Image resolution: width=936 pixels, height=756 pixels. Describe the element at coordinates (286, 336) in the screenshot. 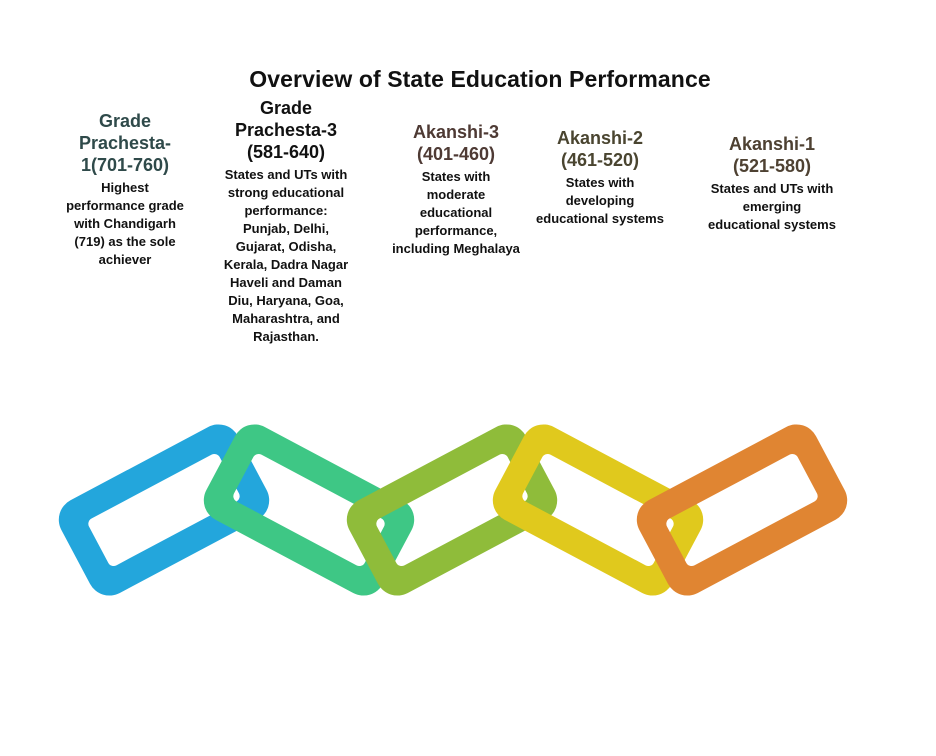

I see `link-2-description-line: Rajasthan.` at that location.